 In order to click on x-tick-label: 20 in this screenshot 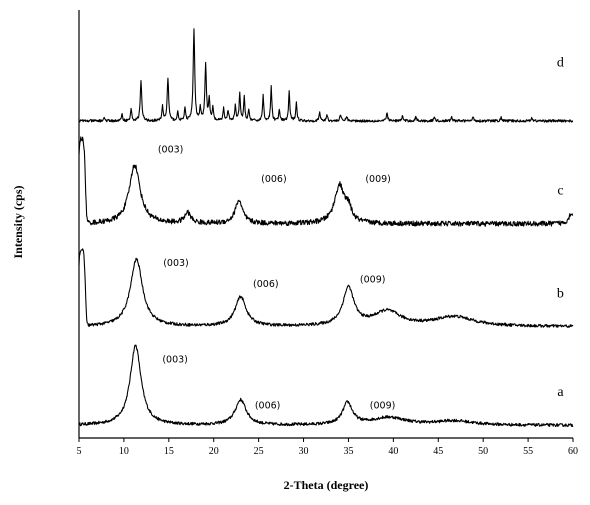, I will do `click(214, 451)`.